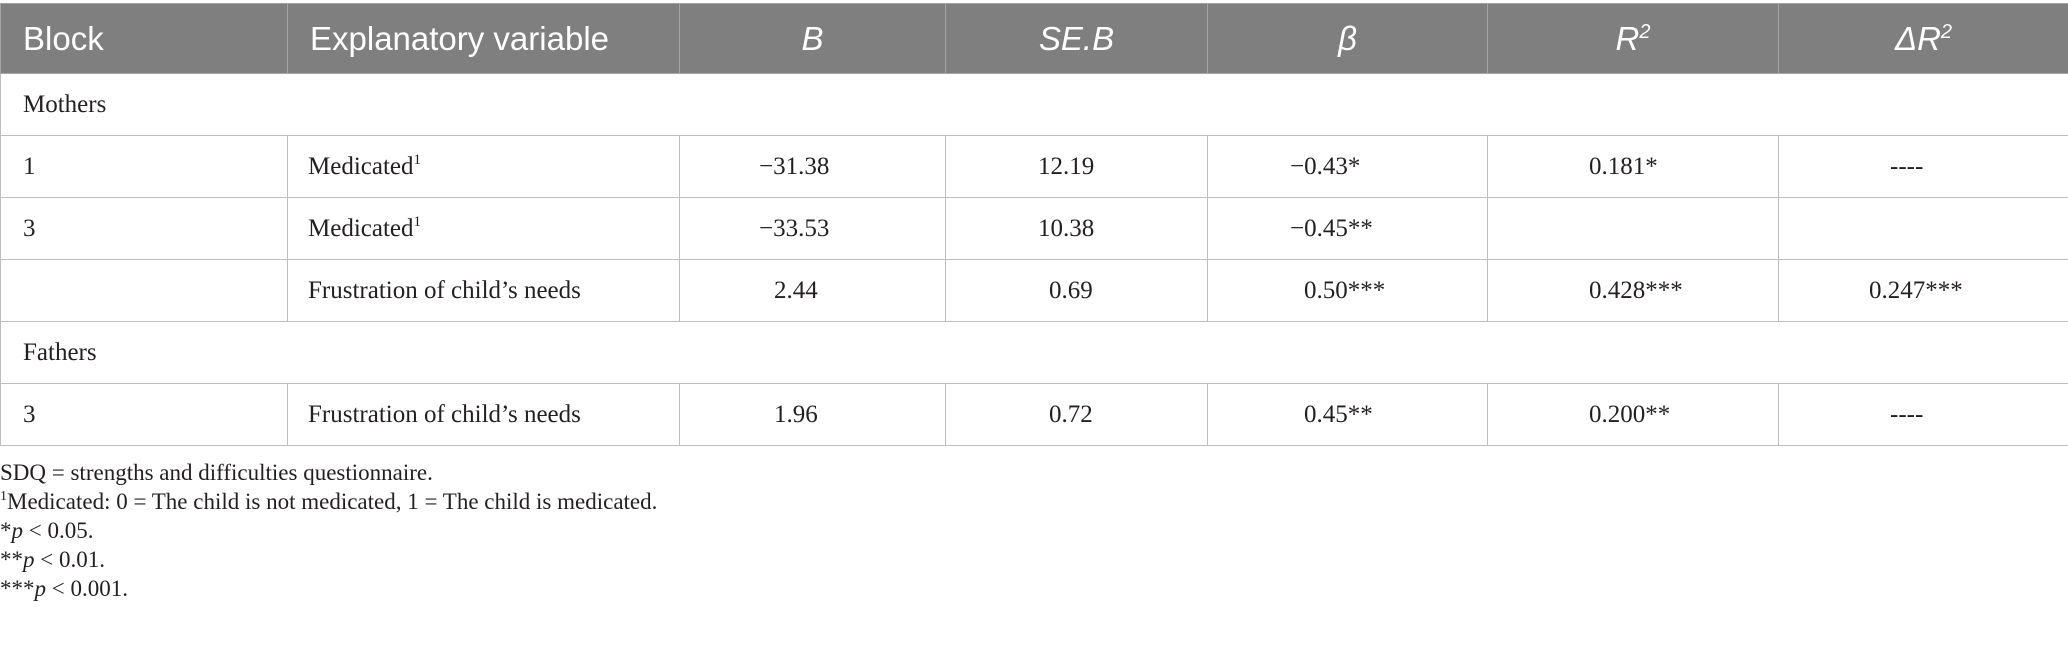 Image resolution: width=2068 pixels, height=648 pixels. What do you see at coordinates (87, 588) in the screenshot?
I see `footnote-text: < 0.001.` at bounding box center [87, 588].